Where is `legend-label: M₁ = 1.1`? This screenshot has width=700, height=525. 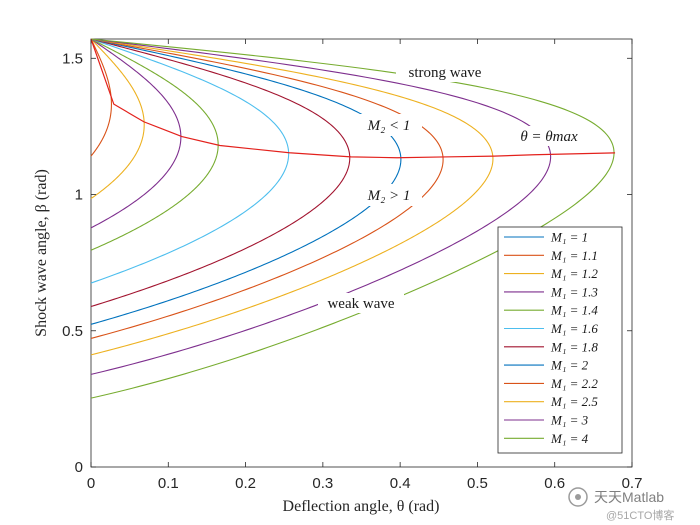
legend-label: M₁ = 1.1 is located at coordinates (574, 255).